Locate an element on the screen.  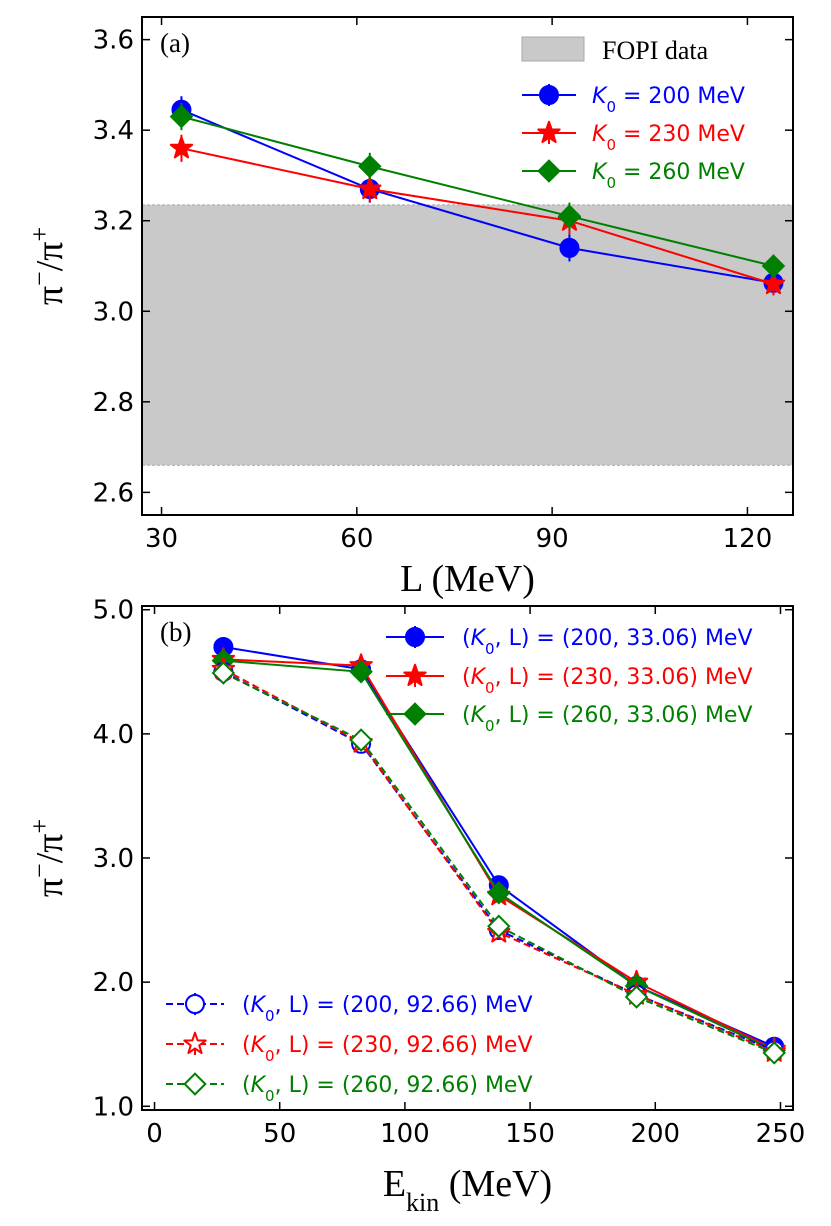
legend-fopi-label: FOPI data is located at coordinates (655, 50).